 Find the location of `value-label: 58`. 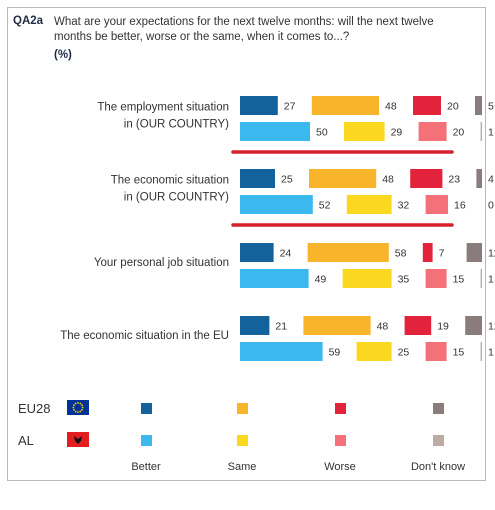

value-label: 58 is located at coordinates (401, 254).